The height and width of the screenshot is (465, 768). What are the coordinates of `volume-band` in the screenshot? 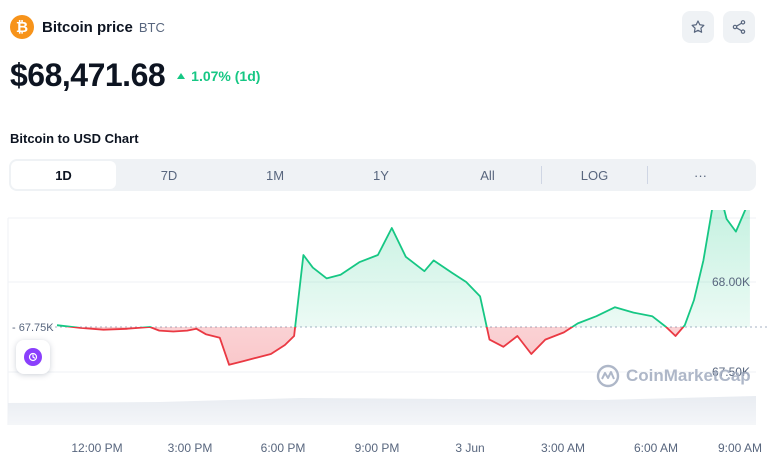 It's located at (382, 410).